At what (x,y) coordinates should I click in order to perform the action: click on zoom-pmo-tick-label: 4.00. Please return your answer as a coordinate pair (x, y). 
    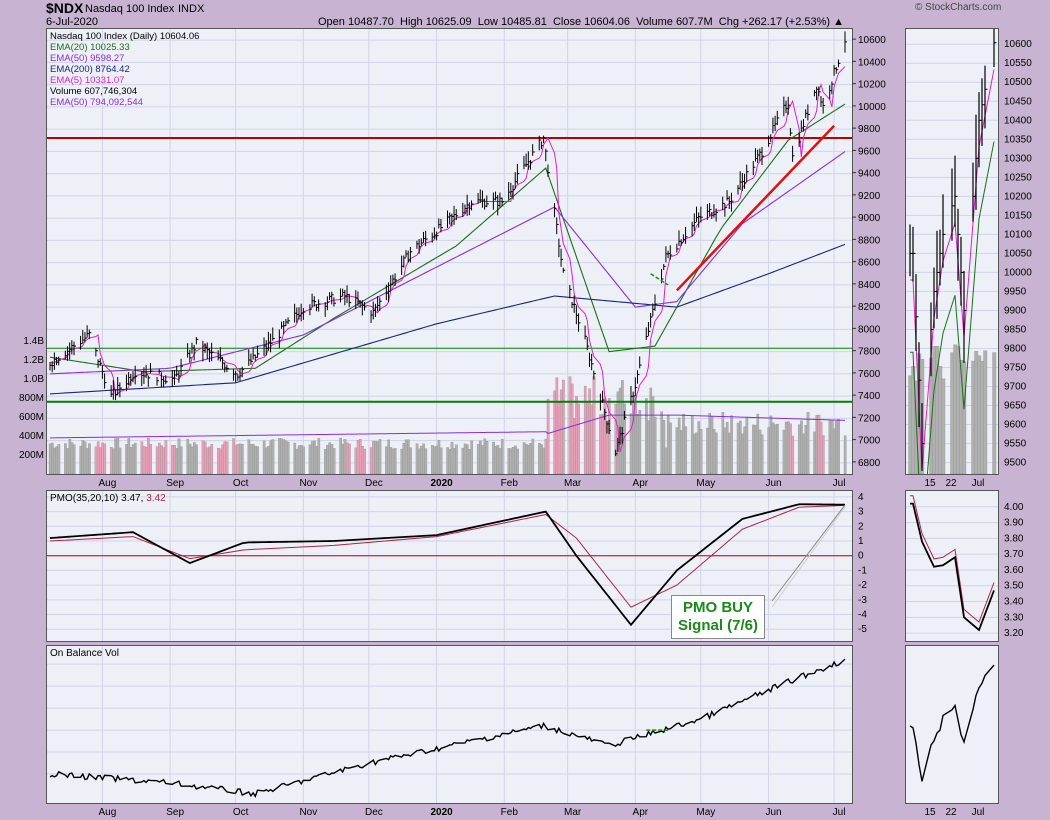
    Looking at the image, I should click on (1014, 507).